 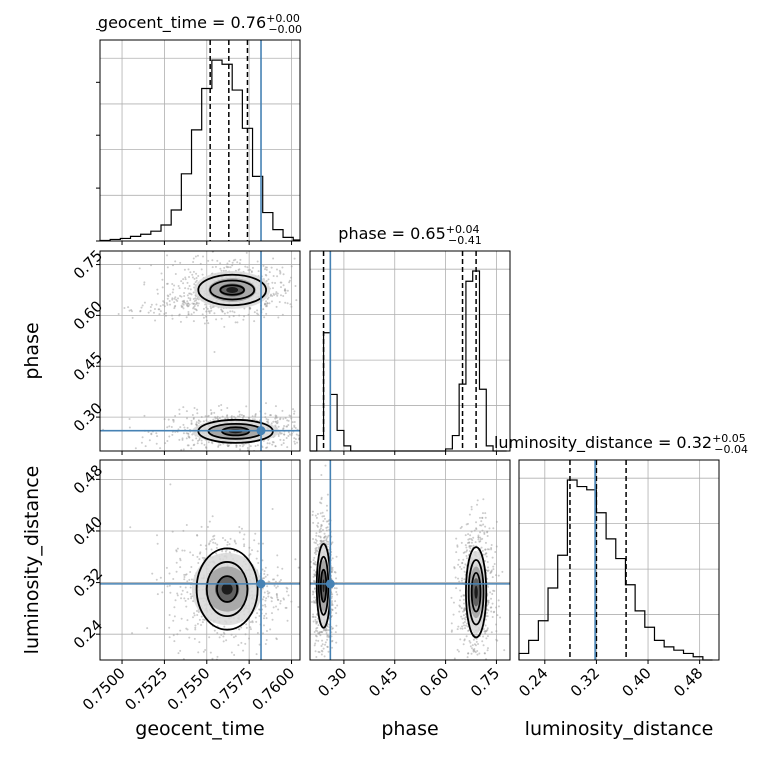 What do you see at coordinates (485, 682) in the screenshot?
I see `x-tick-label: 0.75` at bounding box center [485, 682].